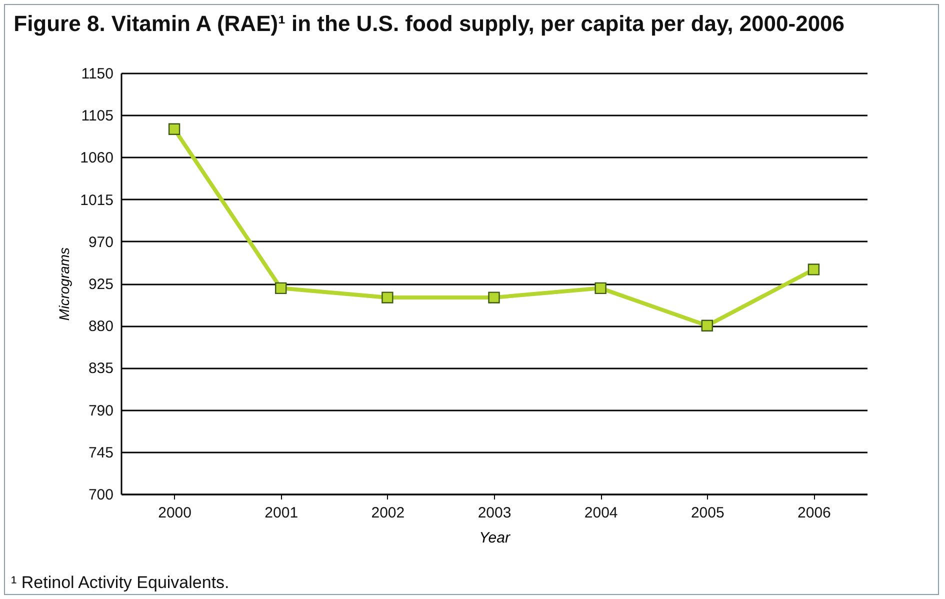 The width and height of the screenshot is (945, 599). What do you see at coordinates (281, 513) in the screenshot?
I see `x-tick-label: 2001` at bounding box center [281, 513].